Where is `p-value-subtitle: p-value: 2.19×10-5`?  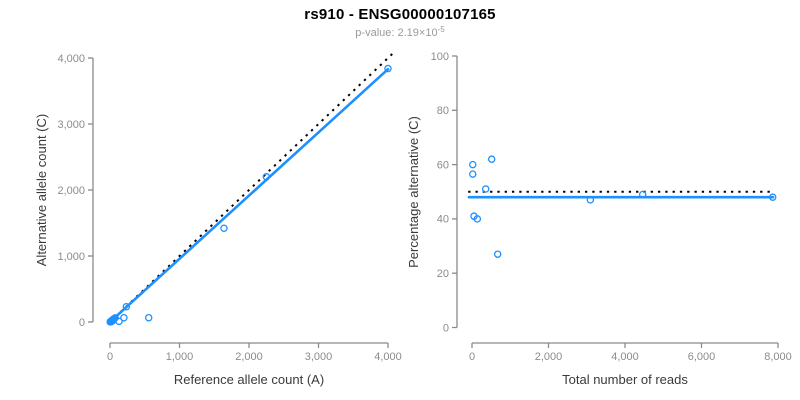
p-value-subtitle: p-value: 2.19×10-5 is located at coordinates (400, 32).